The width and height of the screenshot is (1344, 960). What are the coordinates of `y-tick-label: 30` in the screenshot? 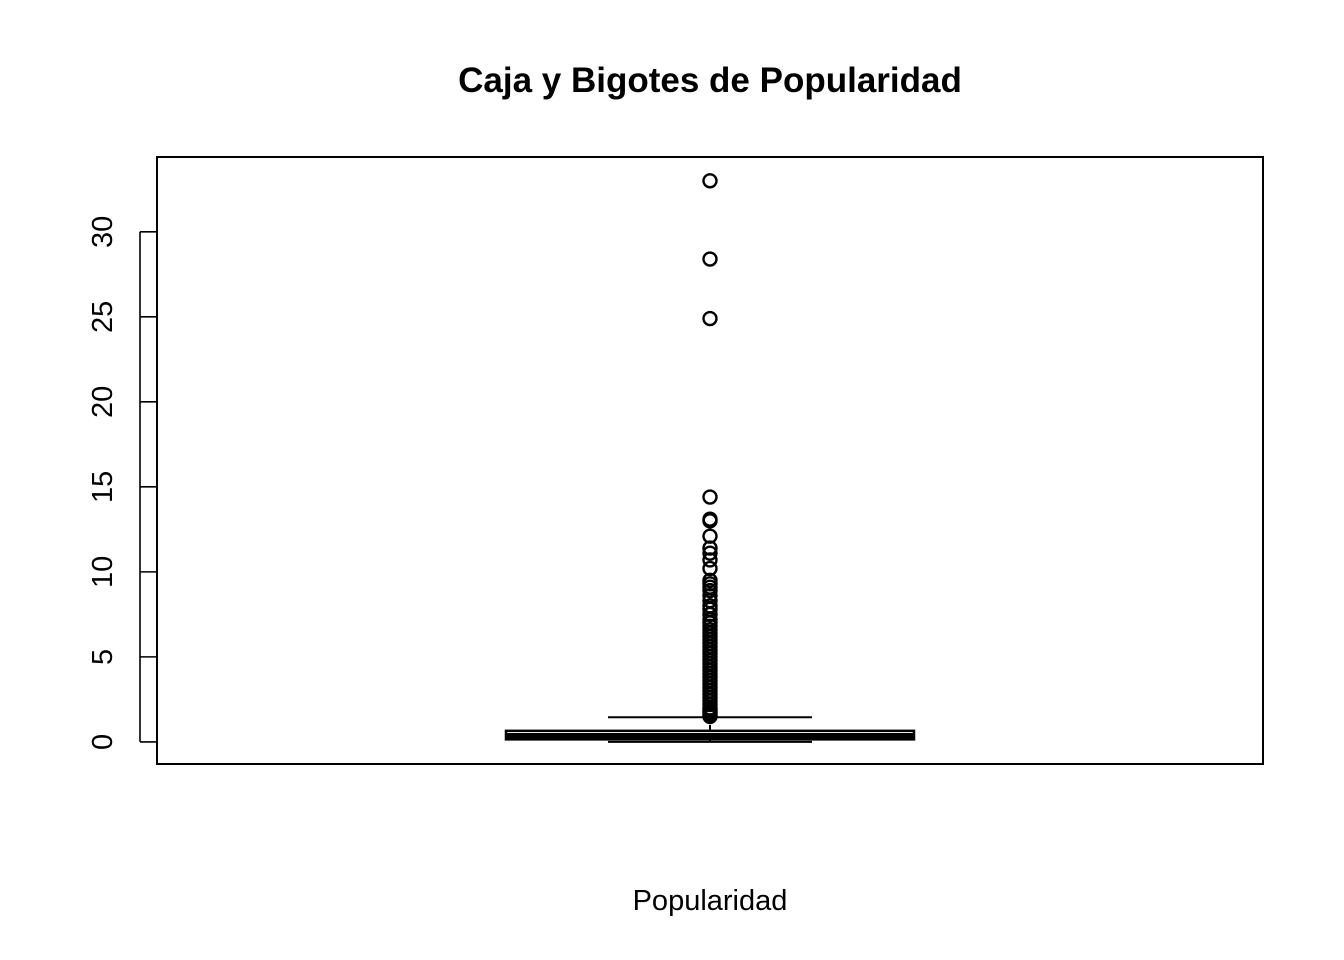 It's located at (103, 232).